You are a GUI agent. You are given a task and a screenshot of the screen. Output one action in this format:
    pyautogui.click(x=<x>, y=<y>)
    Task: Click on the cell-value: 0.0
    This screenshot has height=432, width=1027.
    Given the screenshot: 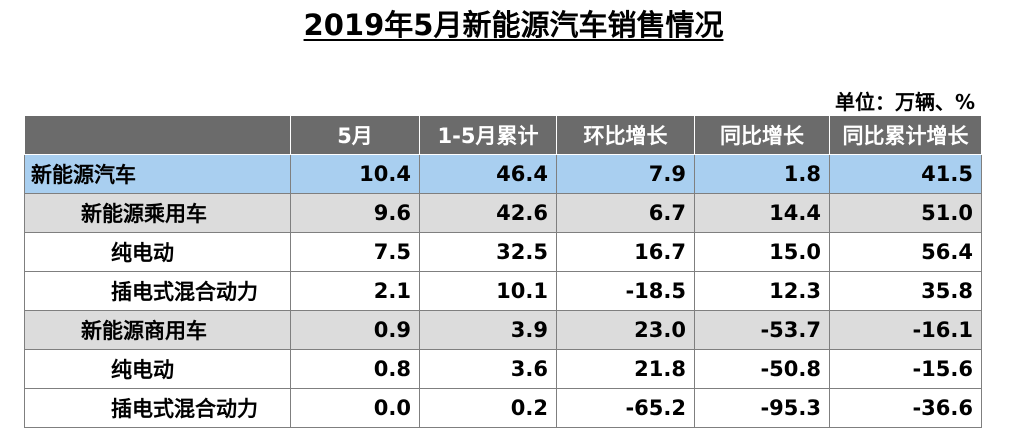 What is the action you would take?
    pyautogui.click(x=355, y=408)
    